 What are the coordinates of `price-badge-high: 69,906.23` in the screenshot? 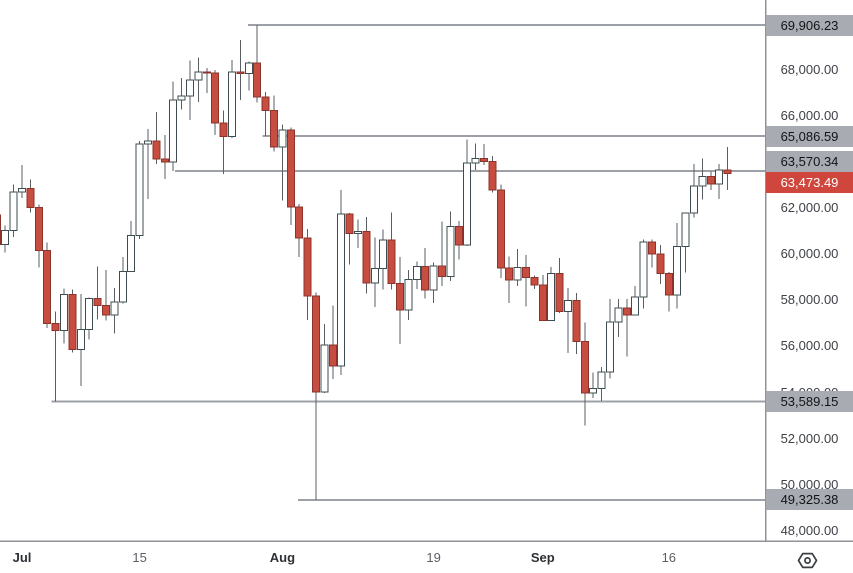 It's located at (809, 25).